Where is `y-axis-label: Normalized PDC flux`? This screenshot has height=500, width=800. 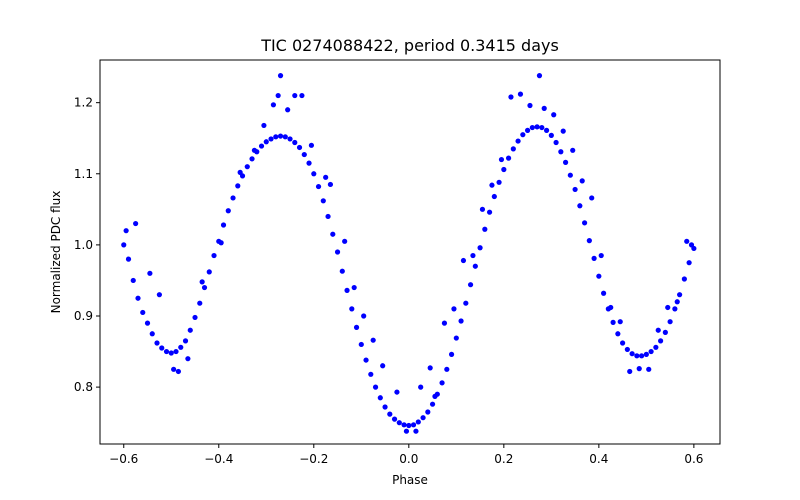 y-axis-label: Normalized PDC flux is located at coordinates (56, 252).